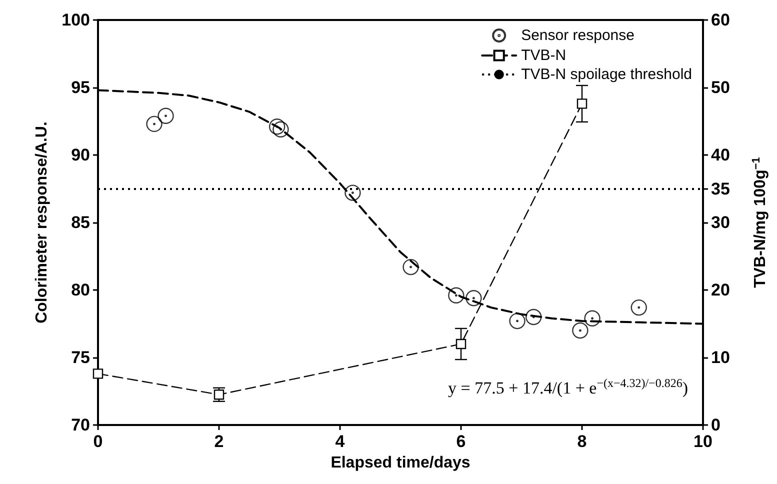  Describe the element at coordinates (720, 20) in the screenshot. I see `y2-tick-label: 60` at that location.